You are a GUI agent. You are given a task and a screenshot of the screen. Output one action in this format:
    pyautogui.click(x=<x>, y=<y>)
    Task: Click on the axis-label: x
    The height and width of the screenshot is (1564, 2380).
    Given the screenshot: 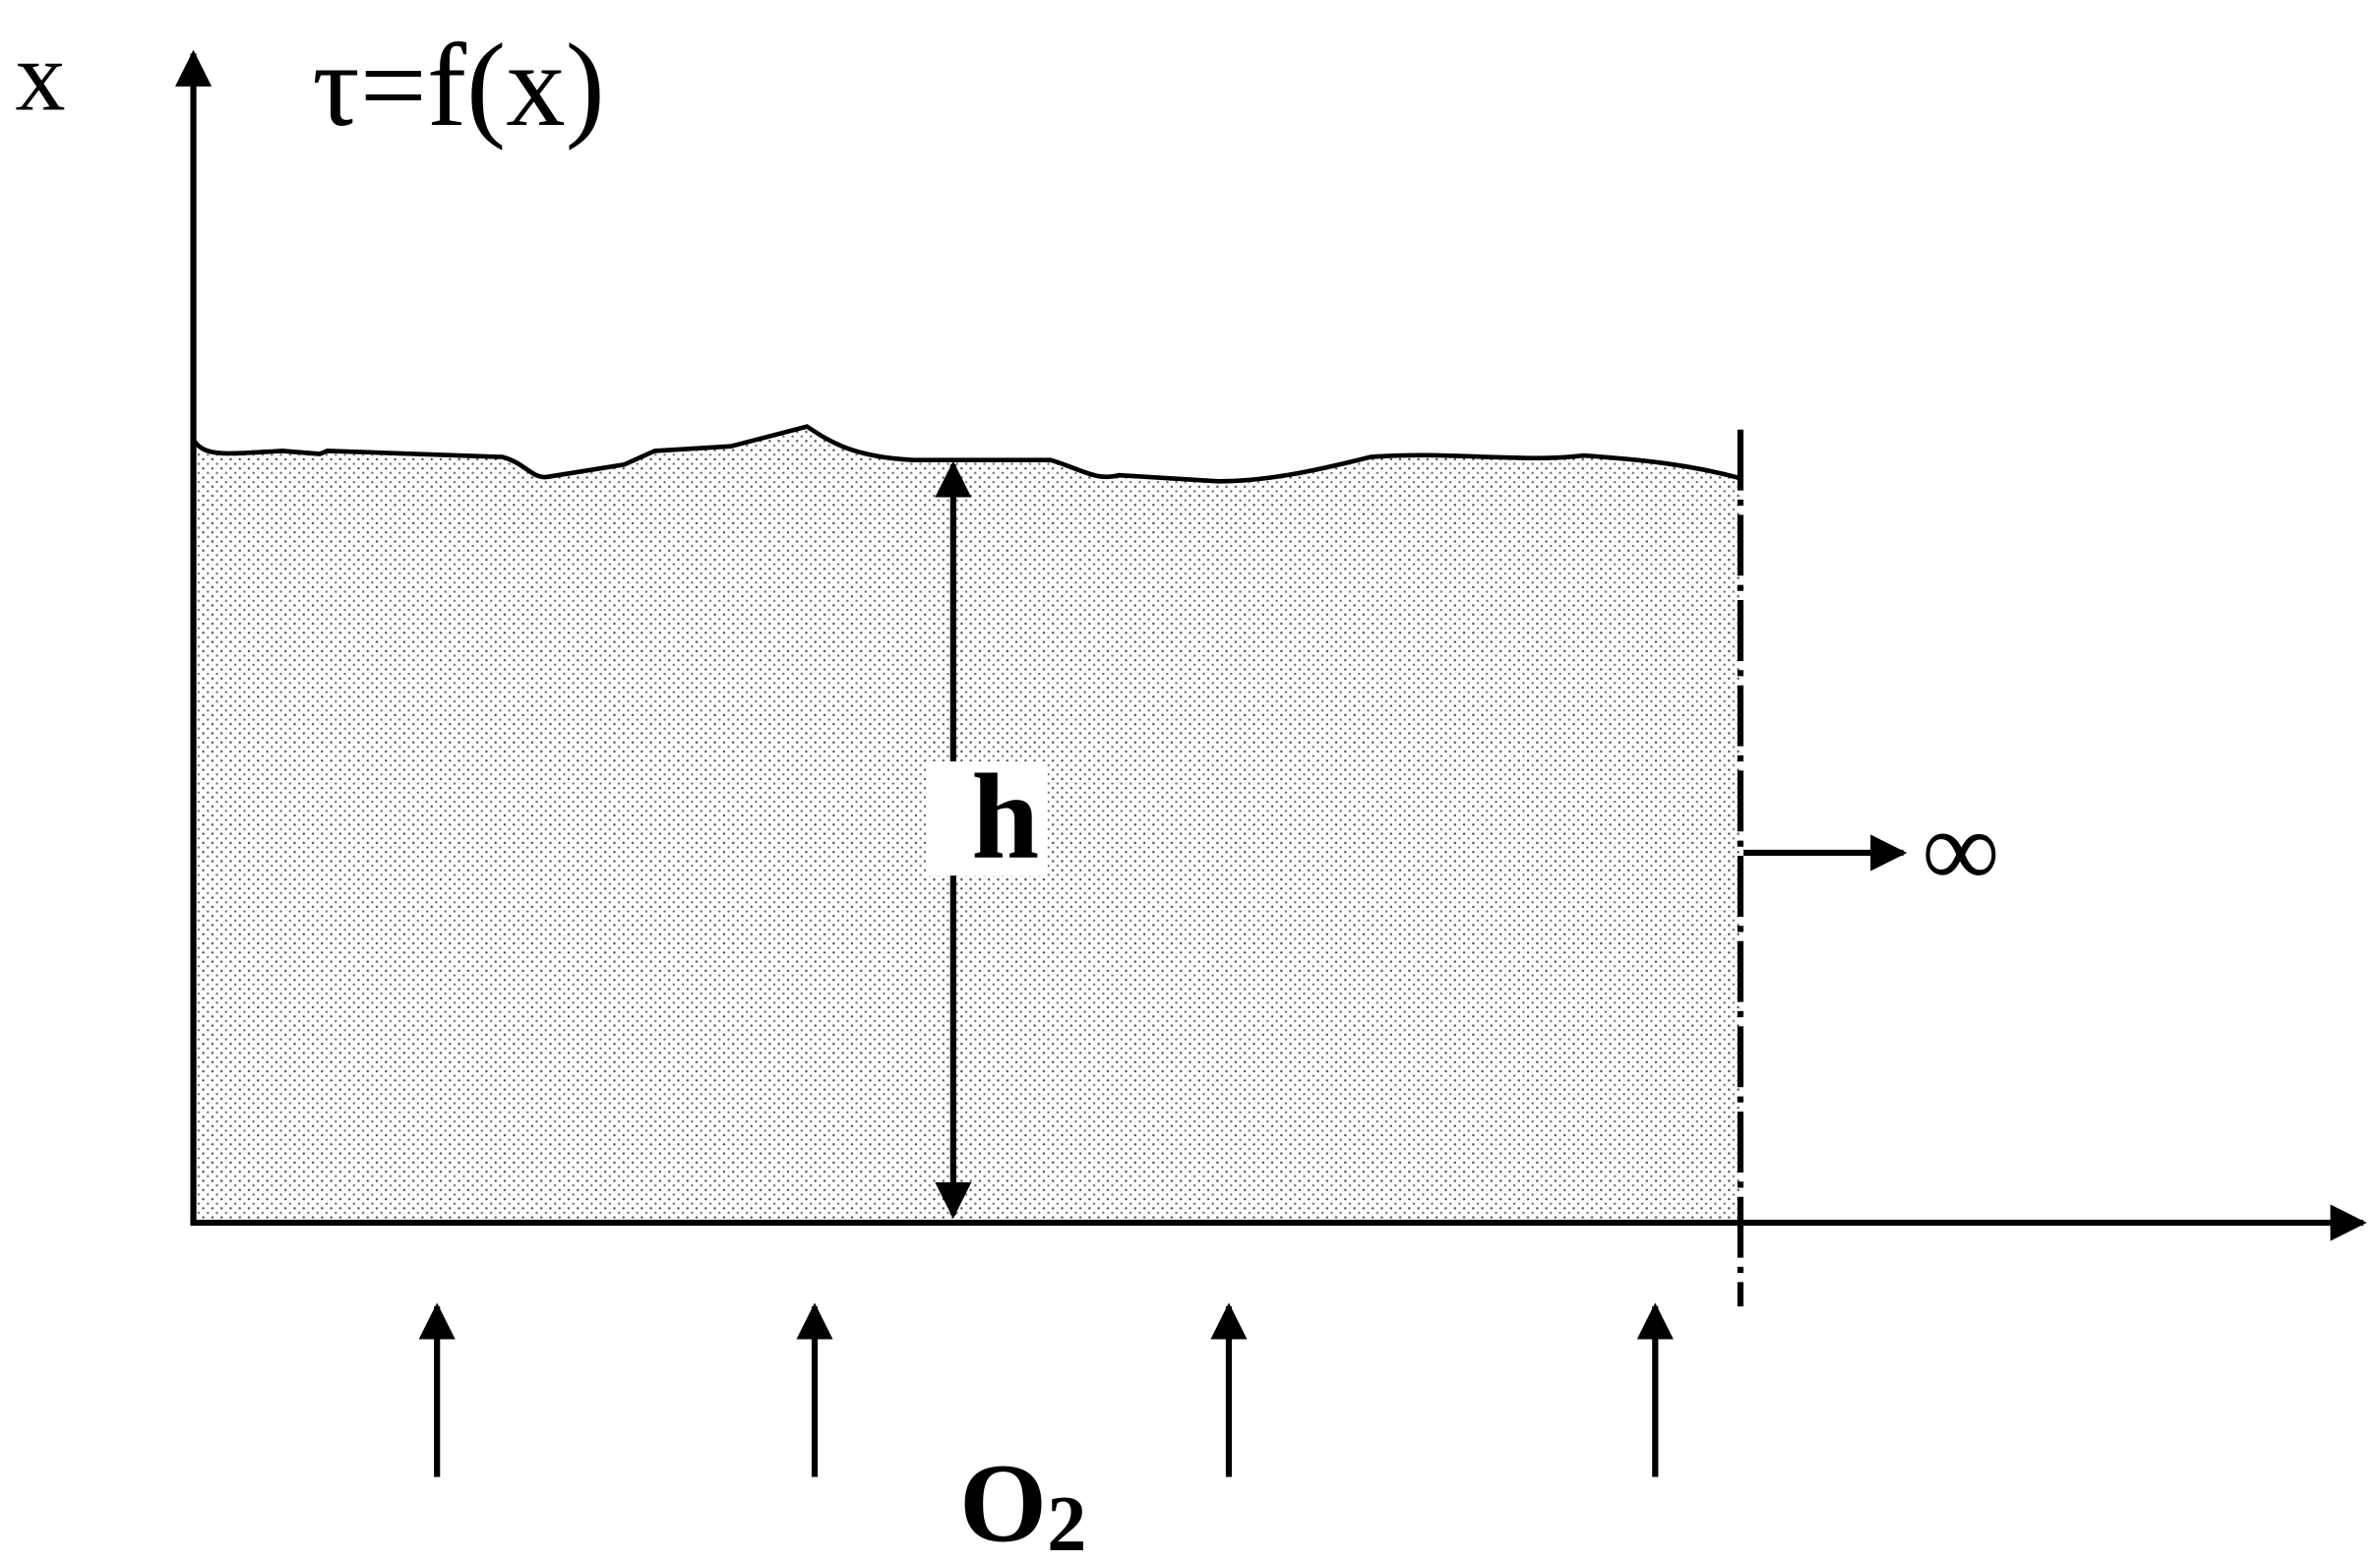 What is the action you would take?
    pyautogui.click(x=40, y=77)
    